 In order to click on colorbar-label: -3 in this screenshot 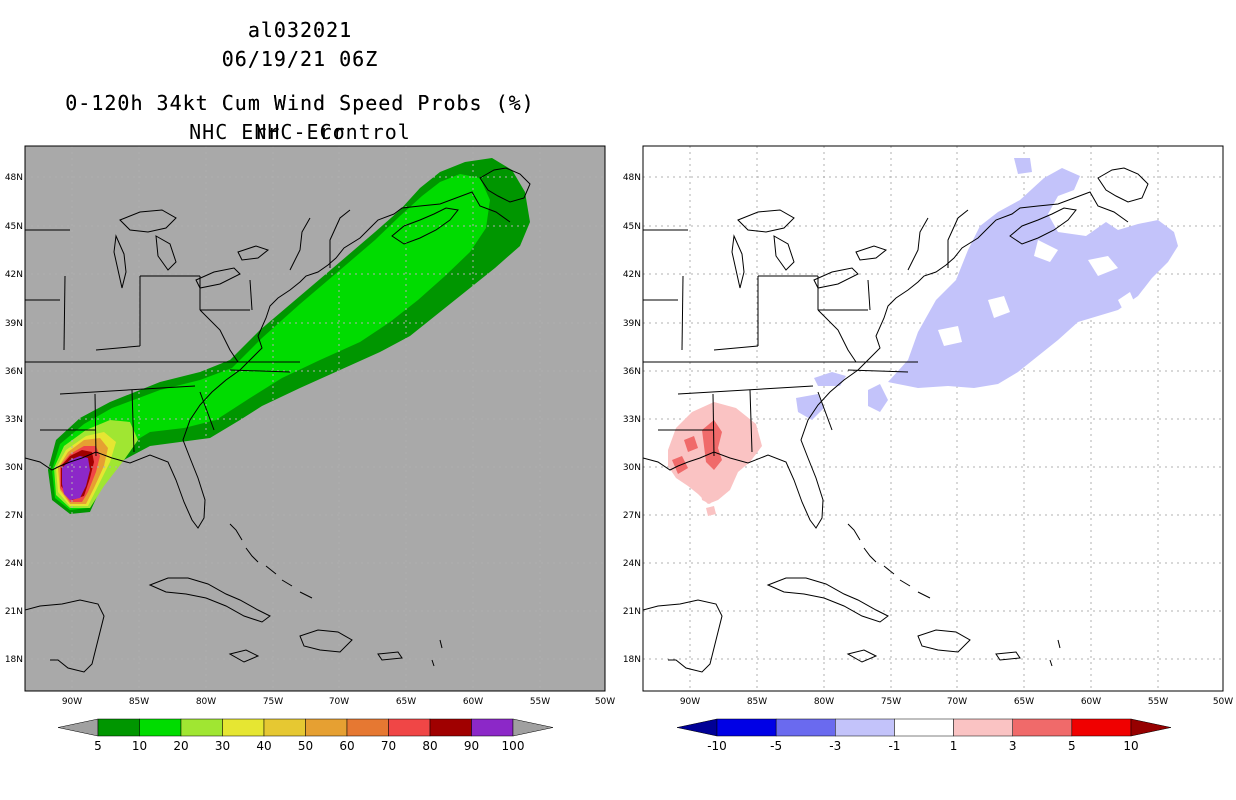, I will do `click(835, 746)`.